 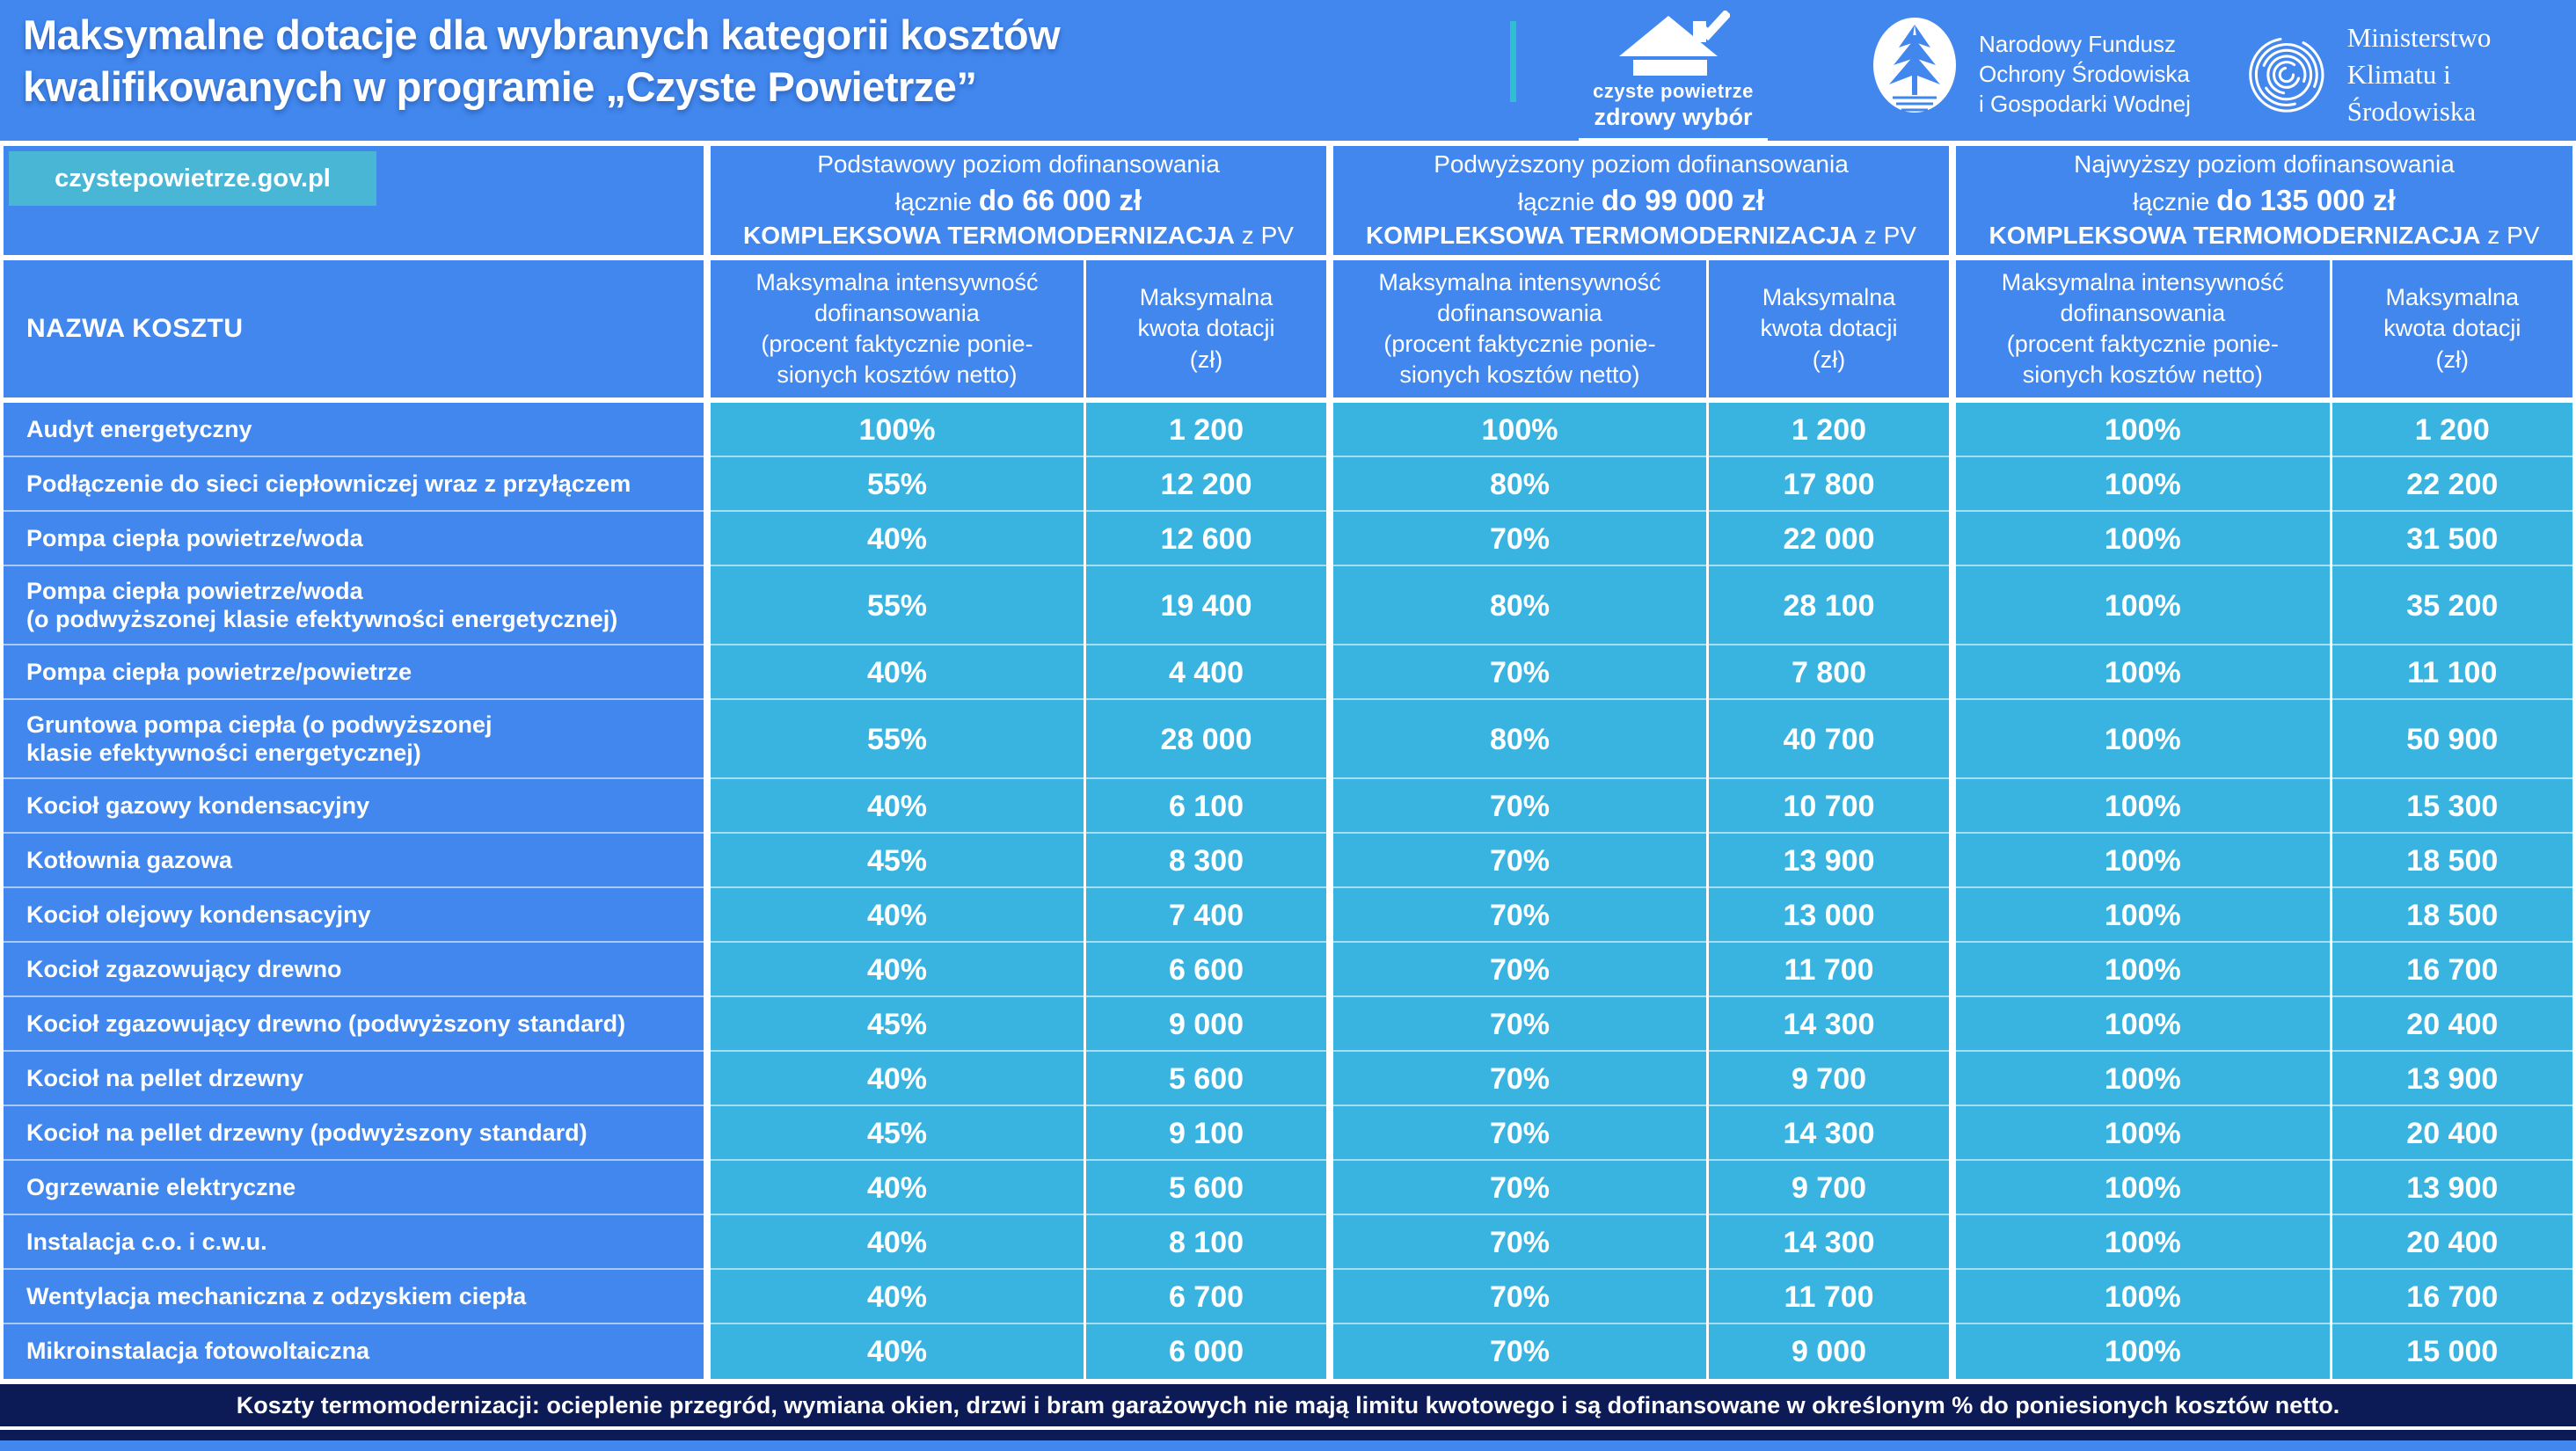 I want to click on table-row: 100% 15 000, so click(x=2264, y=1351).